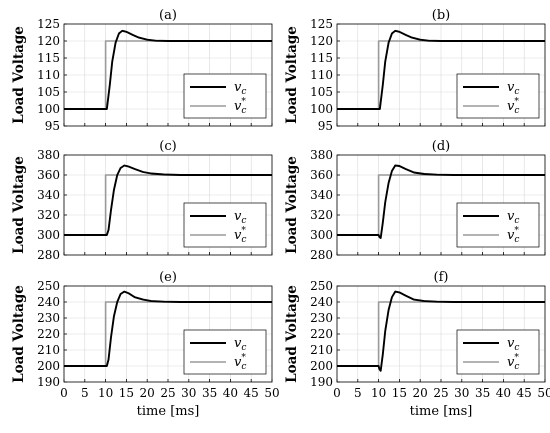  Describe the element at coordinates (321, 318) in the screenshot. I see `y-tick-label: 230` at that location.